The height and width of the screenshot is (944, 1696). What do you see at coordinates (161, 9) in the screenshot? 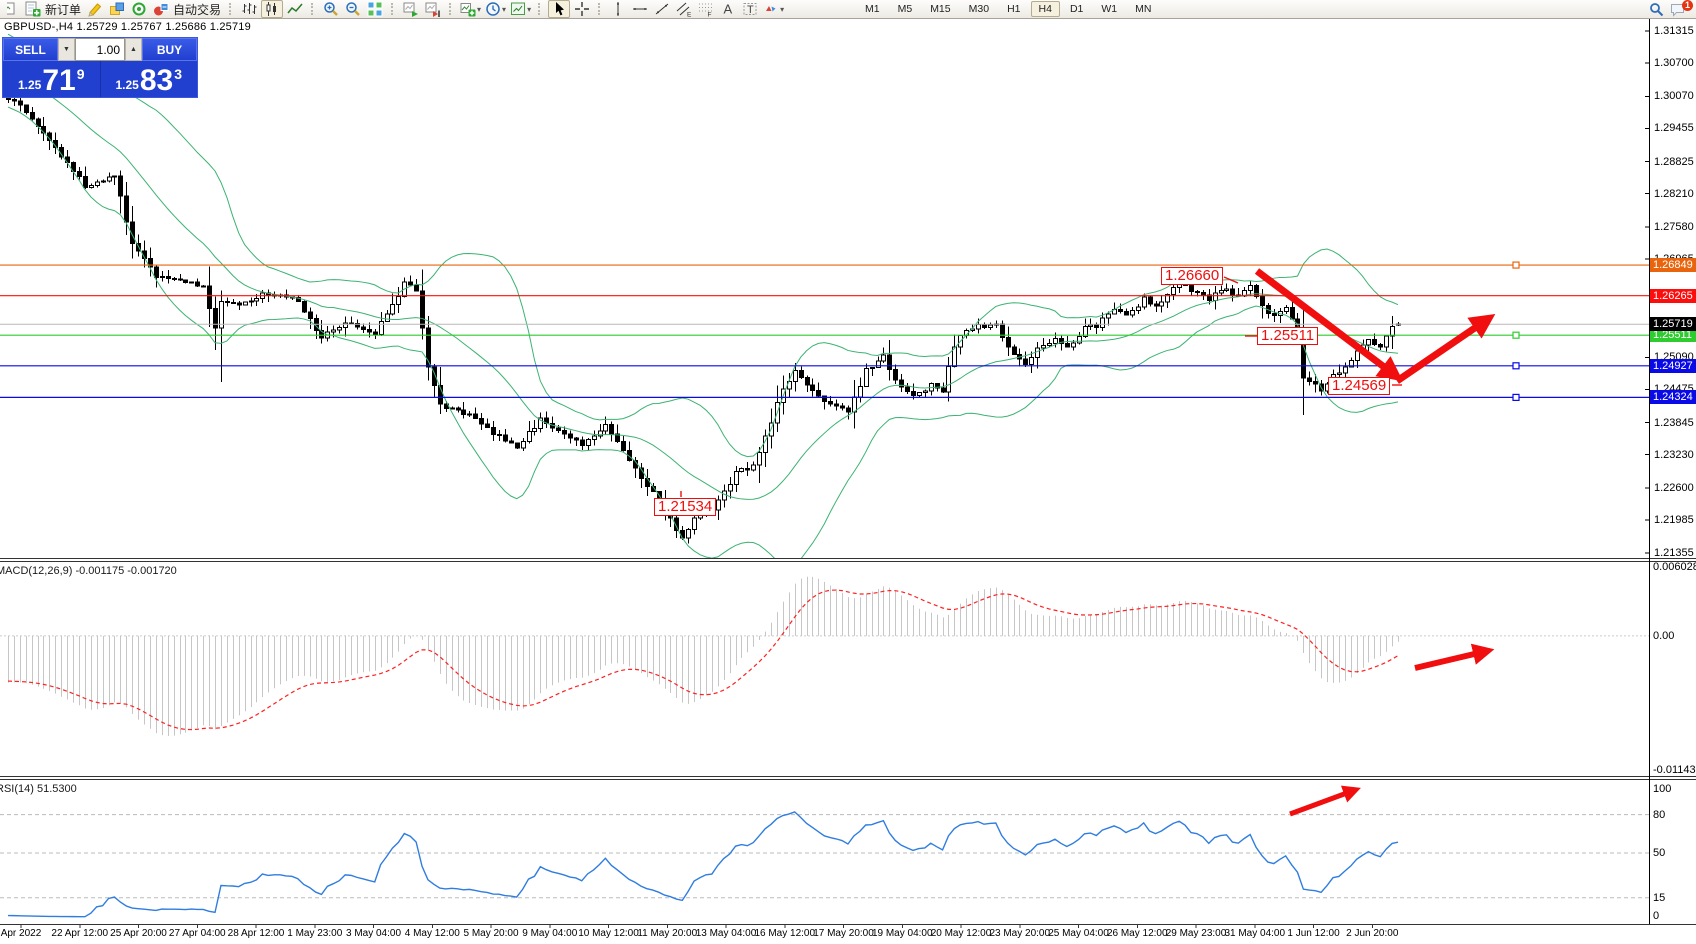
I see `autotrading-icon` at bounding box center [161, 9].